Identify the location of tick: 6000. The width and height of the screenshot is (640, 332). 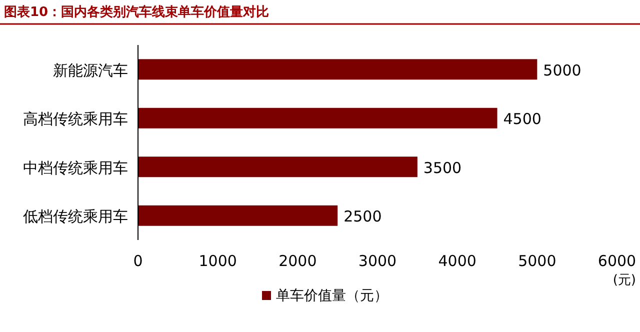
(617, 261).